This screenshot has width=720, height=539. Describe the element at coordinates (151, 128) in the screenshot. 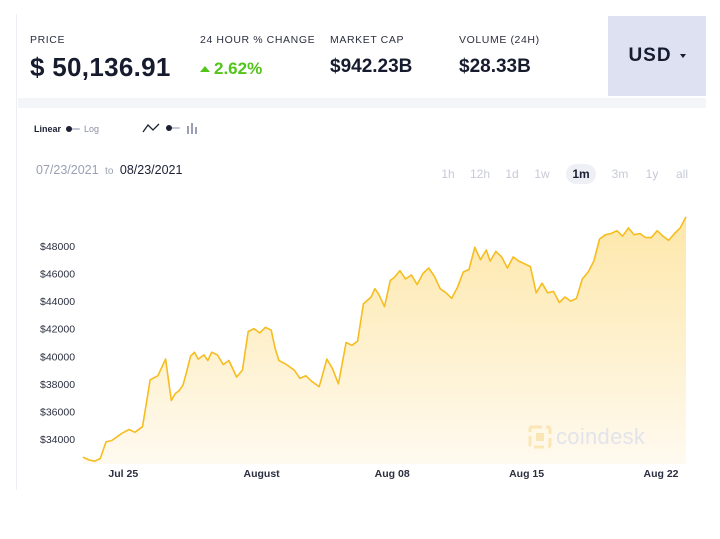

I see `line-chart-icon` at that location.